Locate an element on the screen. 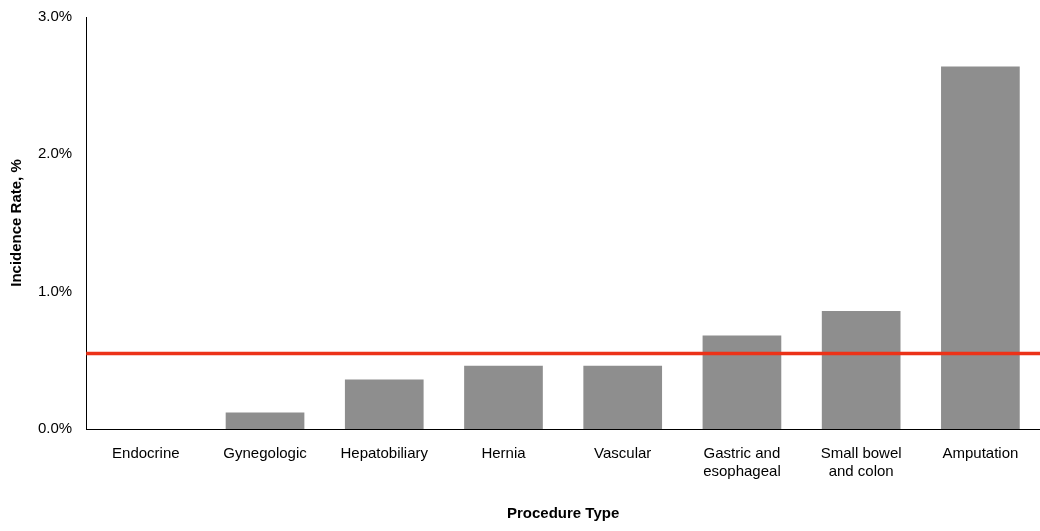  x-tick-label: Hepatobiliary is located at coordinates (384, 453).